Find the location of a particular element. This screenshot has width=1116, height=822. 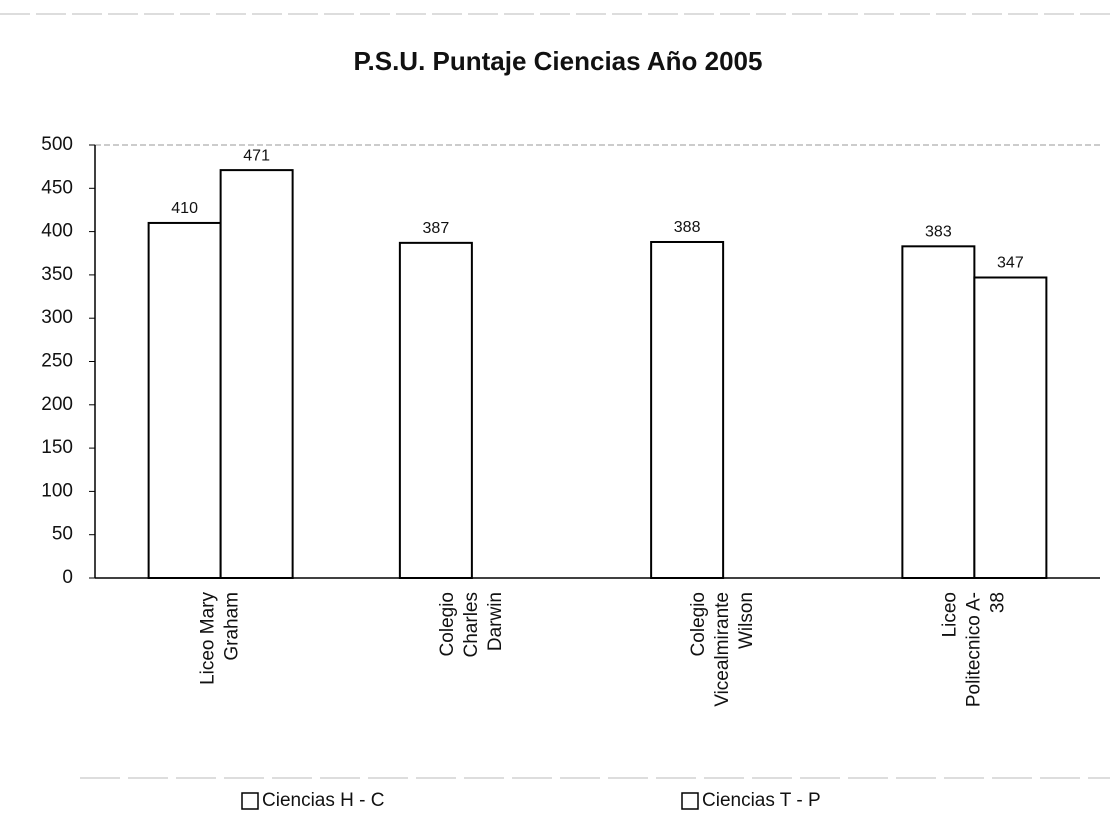

x-tick-label: Vicealmirante is located at coordinates (722, 649).